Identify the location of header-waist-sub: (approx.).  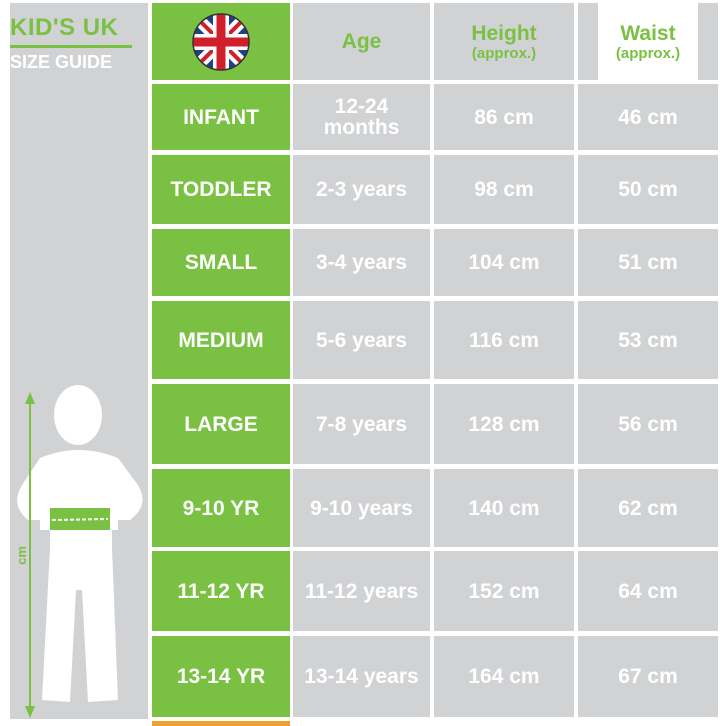
(648, 53).